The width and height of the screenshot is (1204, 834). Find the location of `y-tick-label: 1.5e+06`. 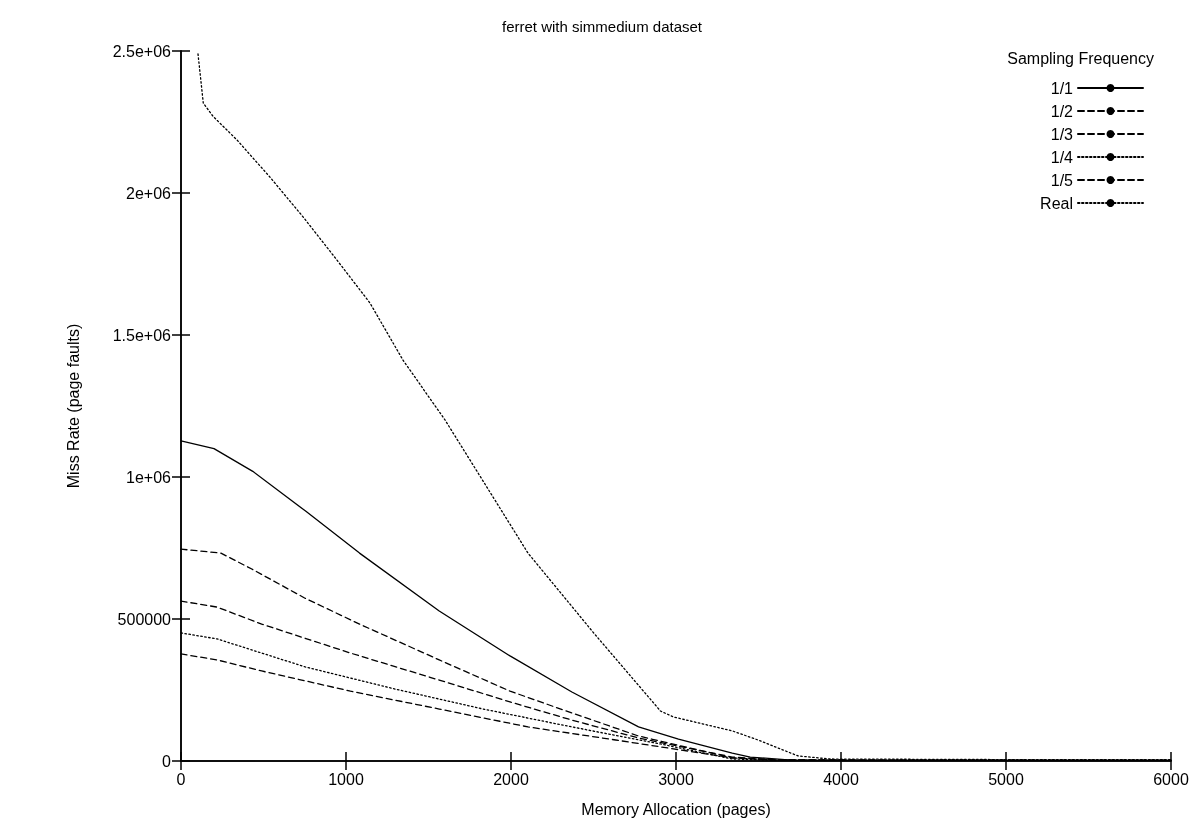

y-tick-label: 1.5e+06 is located at coordinates (142, 335).